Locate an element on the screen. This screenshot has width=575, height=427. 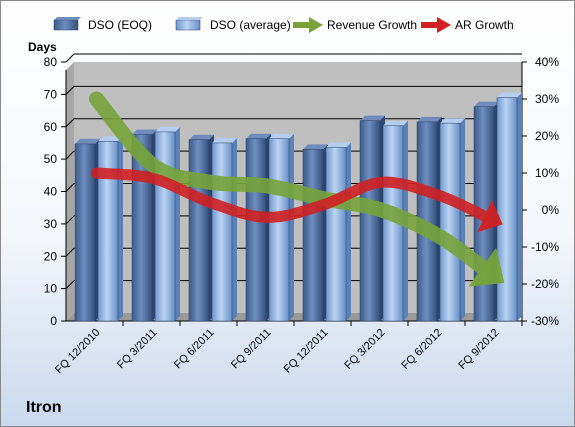
ar-growth-arrow is located at coordinates (291, 195).